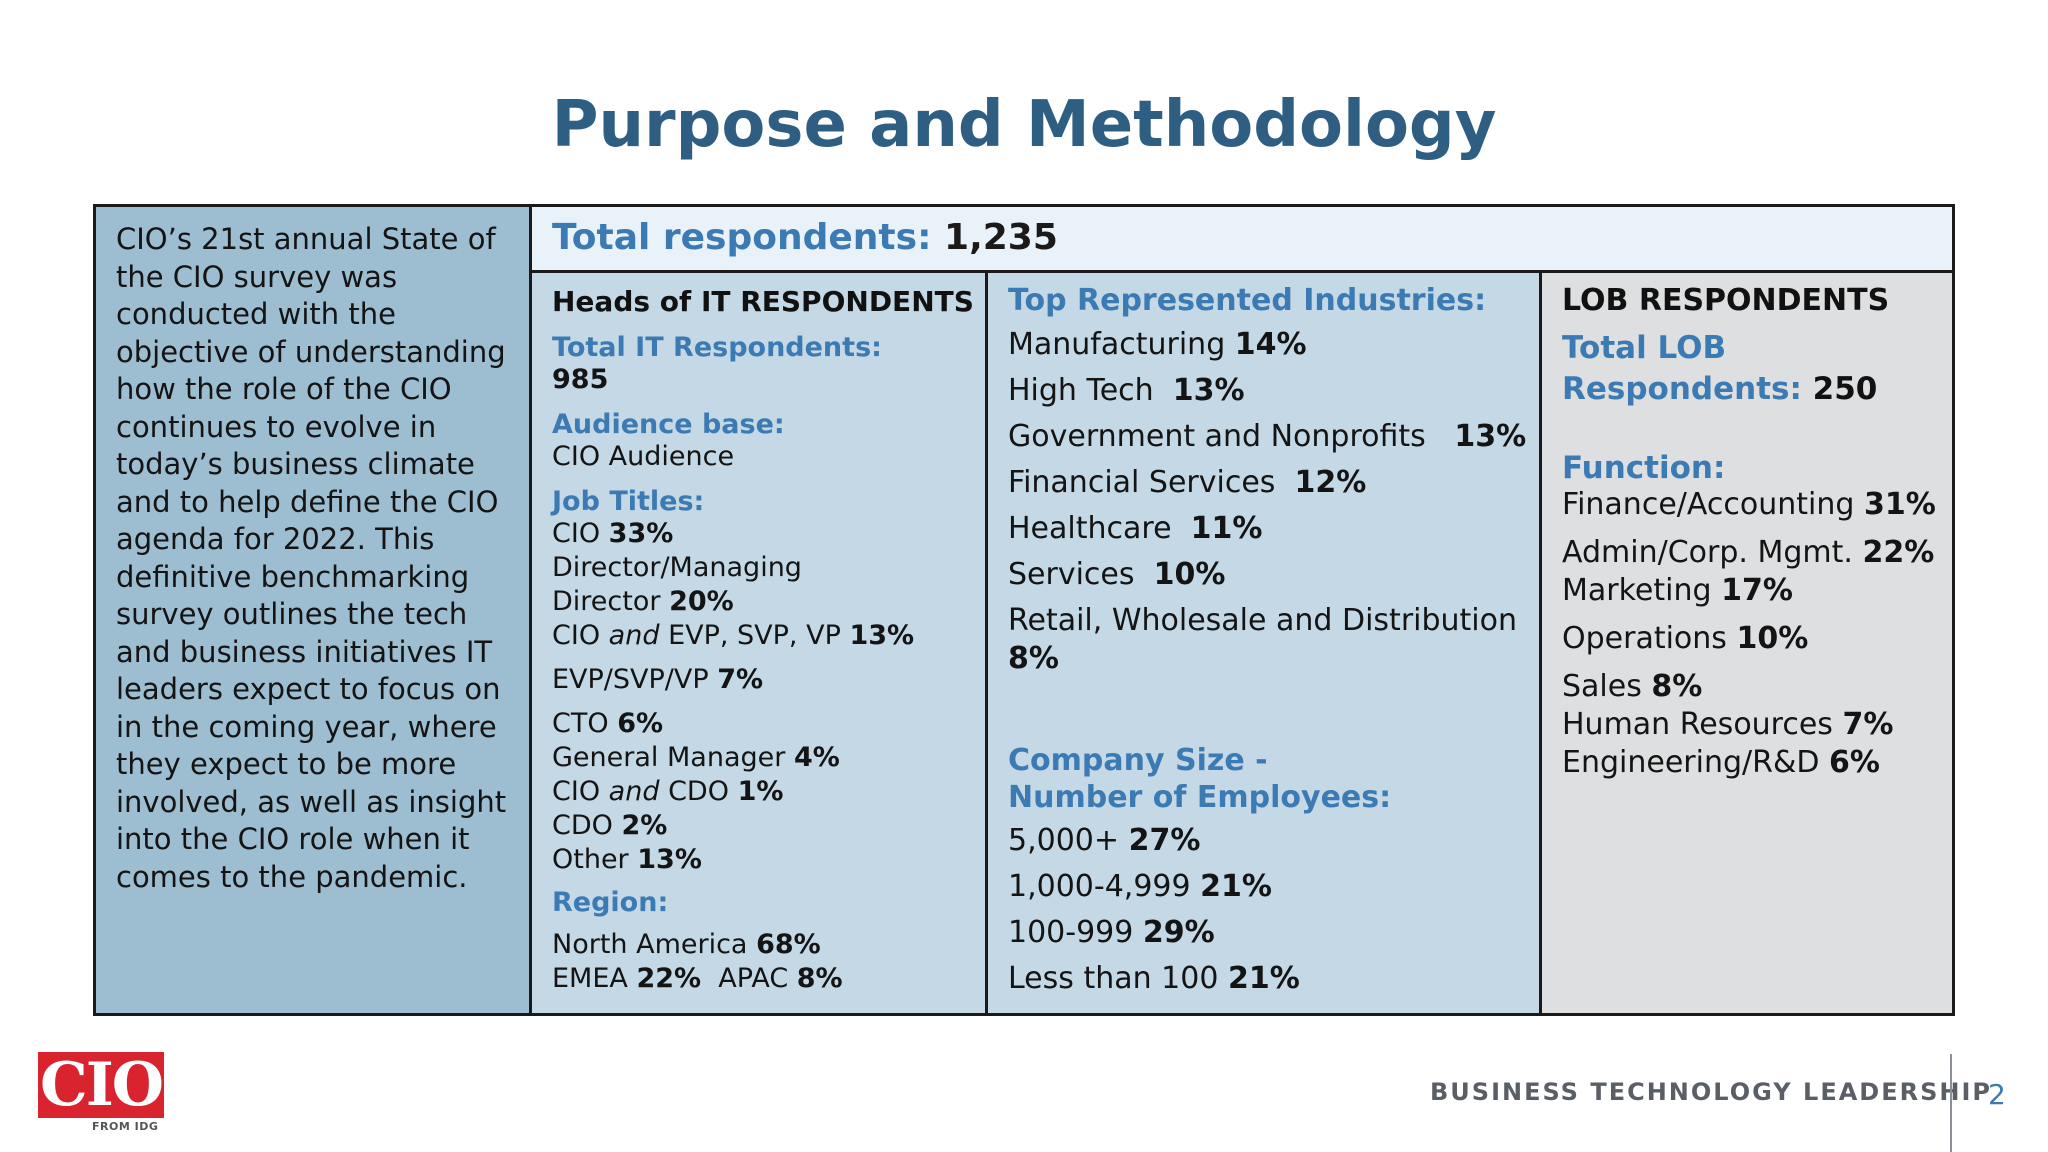 The image size is (2048, 1152). Describe the element at coordinates (1728, 724) in the screenshot. I see `function-row: Human Resources 7%` at that location.